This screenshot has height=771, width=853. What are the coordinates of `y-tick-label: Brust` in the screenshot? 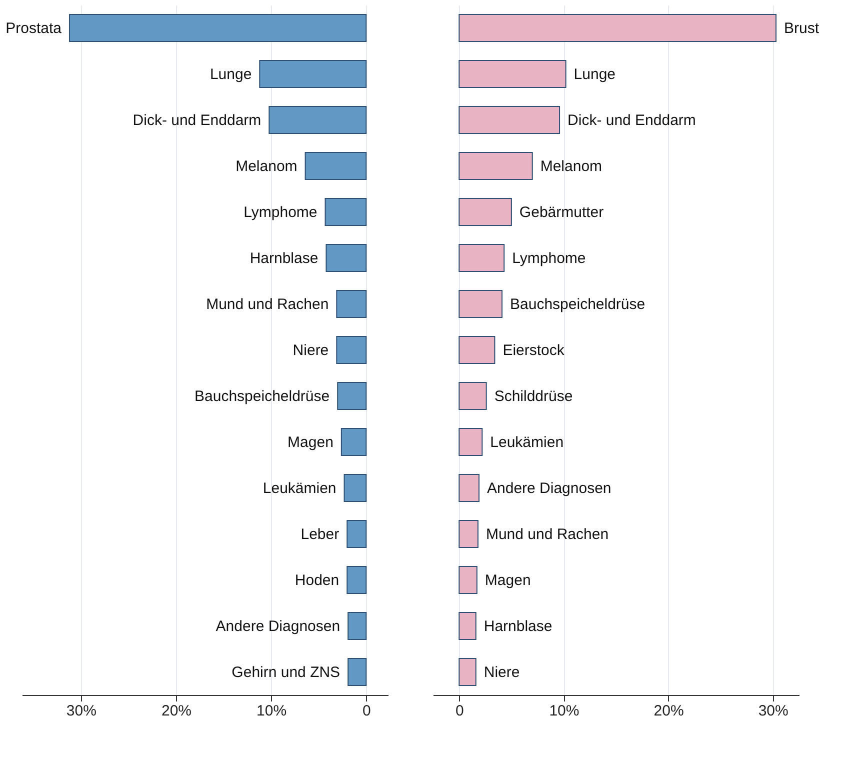 It's located at (802, 28).